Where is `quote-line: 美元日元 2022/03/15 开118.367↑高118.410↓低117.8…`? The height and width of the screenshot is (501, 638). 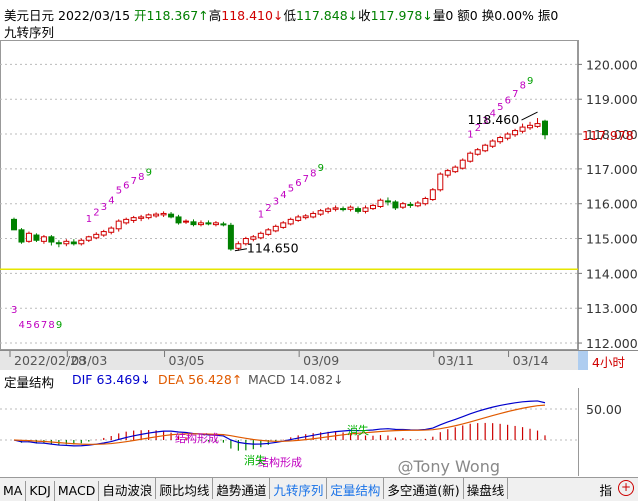
quote-line: 美元日元 2022/03/15 开118.367↑高118.410↓低117.8… is located at coordinates (281, 15).